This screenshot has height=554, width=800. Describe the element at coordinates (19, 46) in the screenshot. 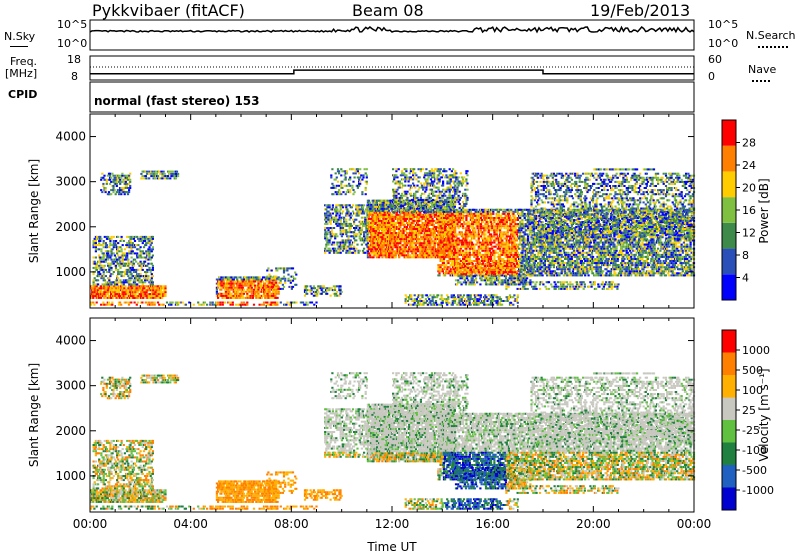

I see `nsky-line-key` at that location.